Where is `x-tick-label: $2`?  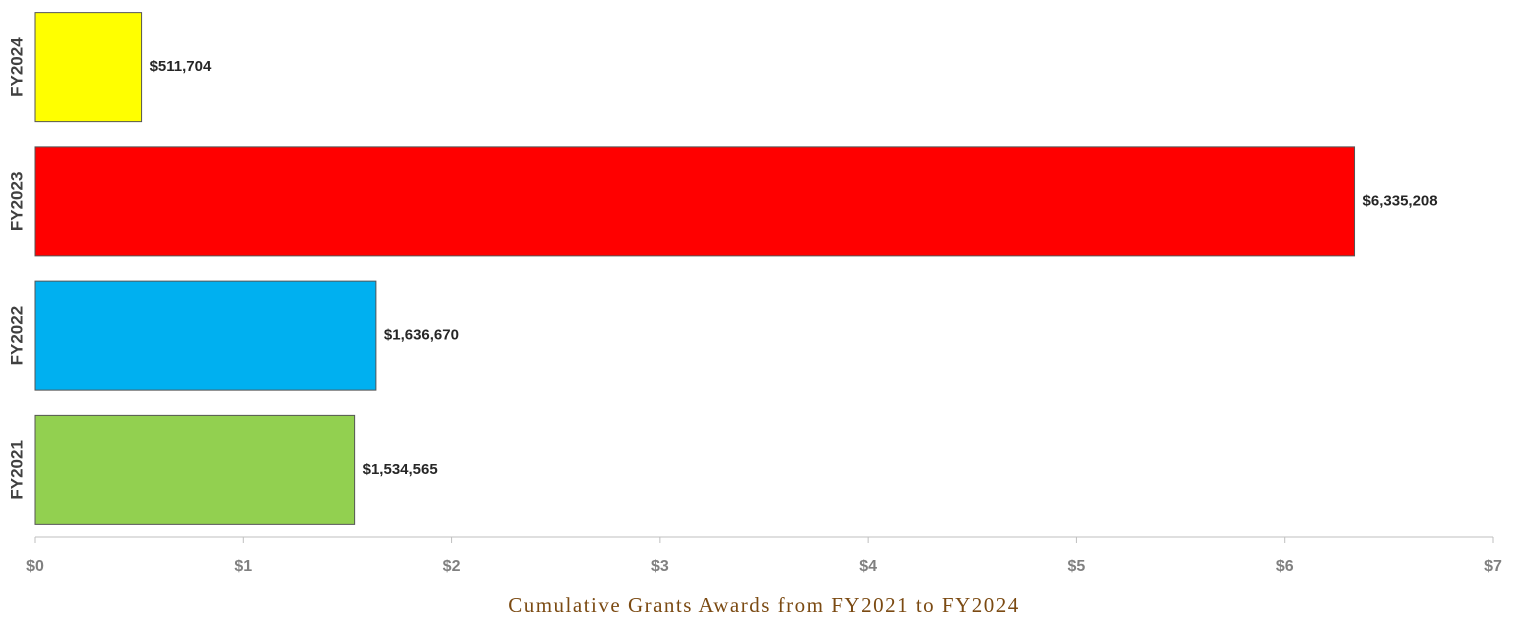
x-tick-label: $2 is located at coordinates (452, 566).